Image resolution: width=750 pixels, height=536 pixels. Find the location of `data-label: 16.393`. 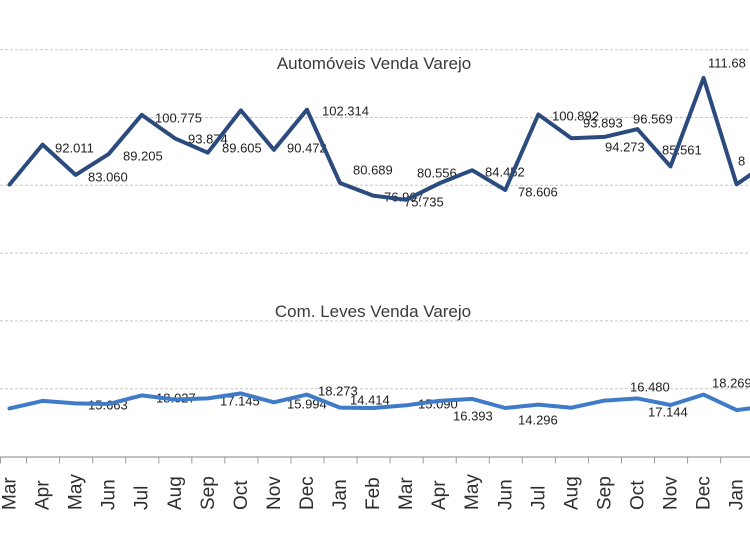

data-label: 16.393 is located at coordinates (473, 416).